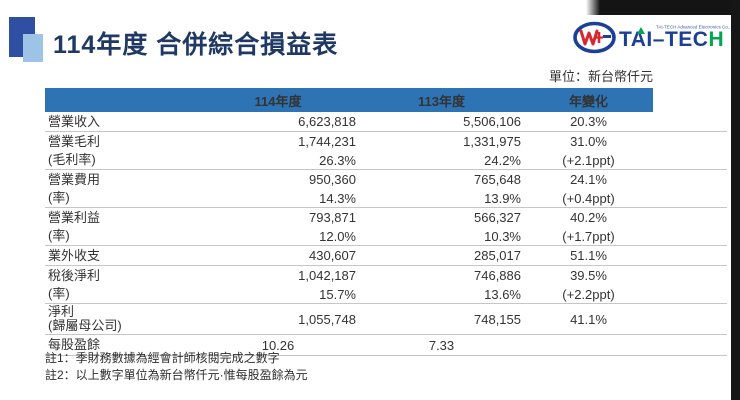 The width and height of the screenshot is (740, 400). What do you see at coordinates (497, 319) in the screenshot?
I see `value-113: 748,155` at bounding box center [497, 319].